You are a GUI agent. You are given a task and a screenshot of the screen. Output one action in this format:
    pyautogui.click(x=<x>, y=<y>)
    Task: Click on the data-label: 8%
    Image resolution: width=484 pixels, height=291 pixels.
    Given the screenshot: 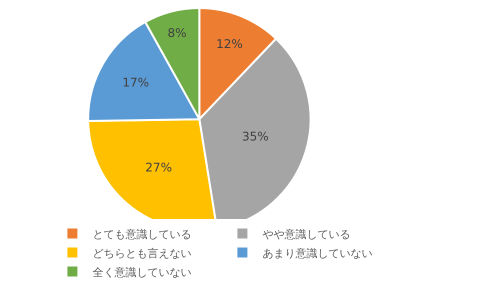 What is the action you would take?
    pyautogui.click(x=177, y=33)
    